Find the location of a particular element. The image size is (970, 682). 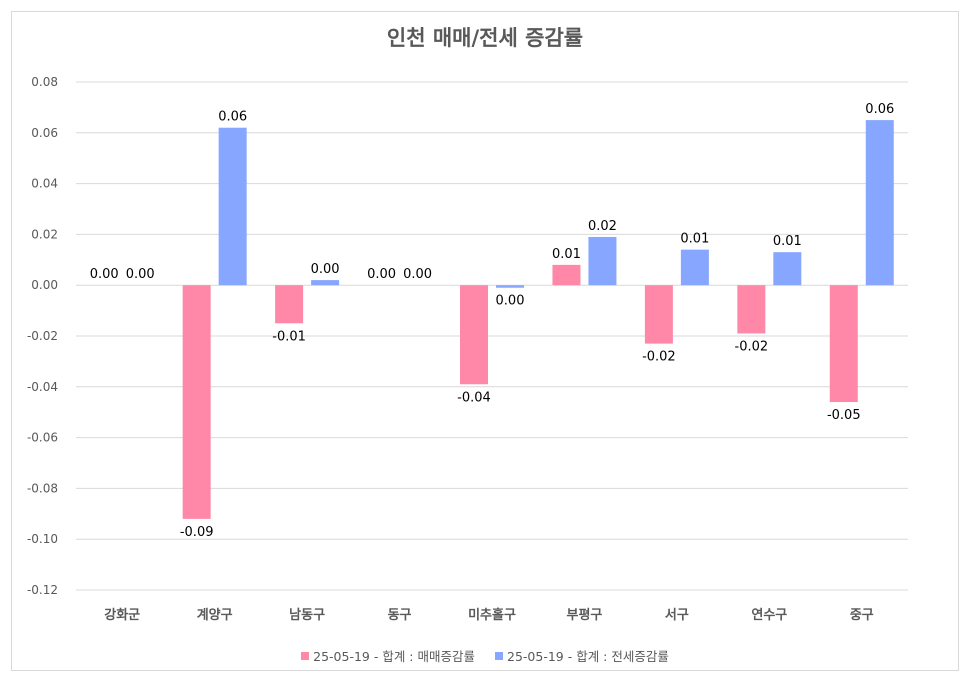

y-tick-label: 0.02 is located at coordinates (44, 234).